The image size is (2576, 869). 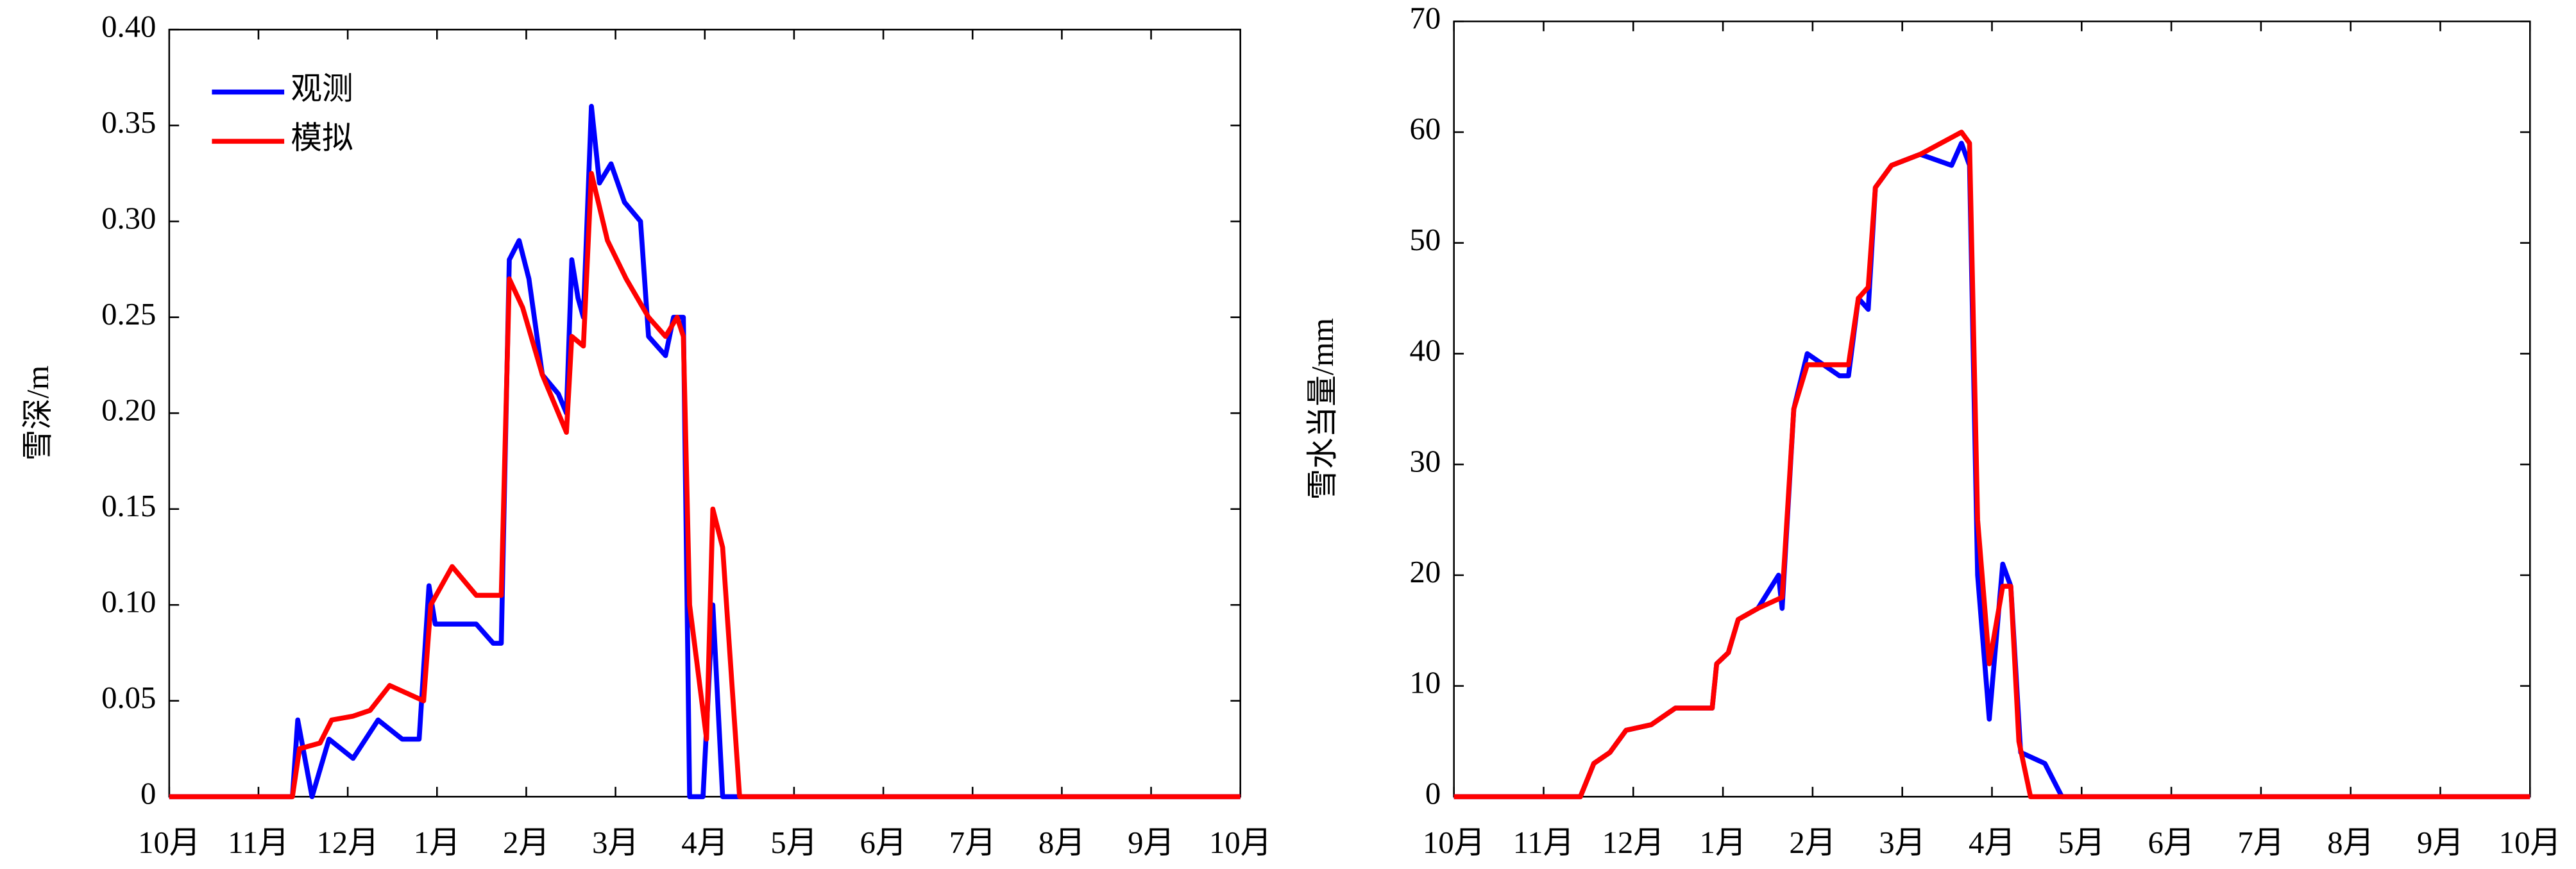 What do you see at coordinates (128, 601) in the screenshot?
I see `y-tick-label: 0.10` at bounding box center [128, 601].